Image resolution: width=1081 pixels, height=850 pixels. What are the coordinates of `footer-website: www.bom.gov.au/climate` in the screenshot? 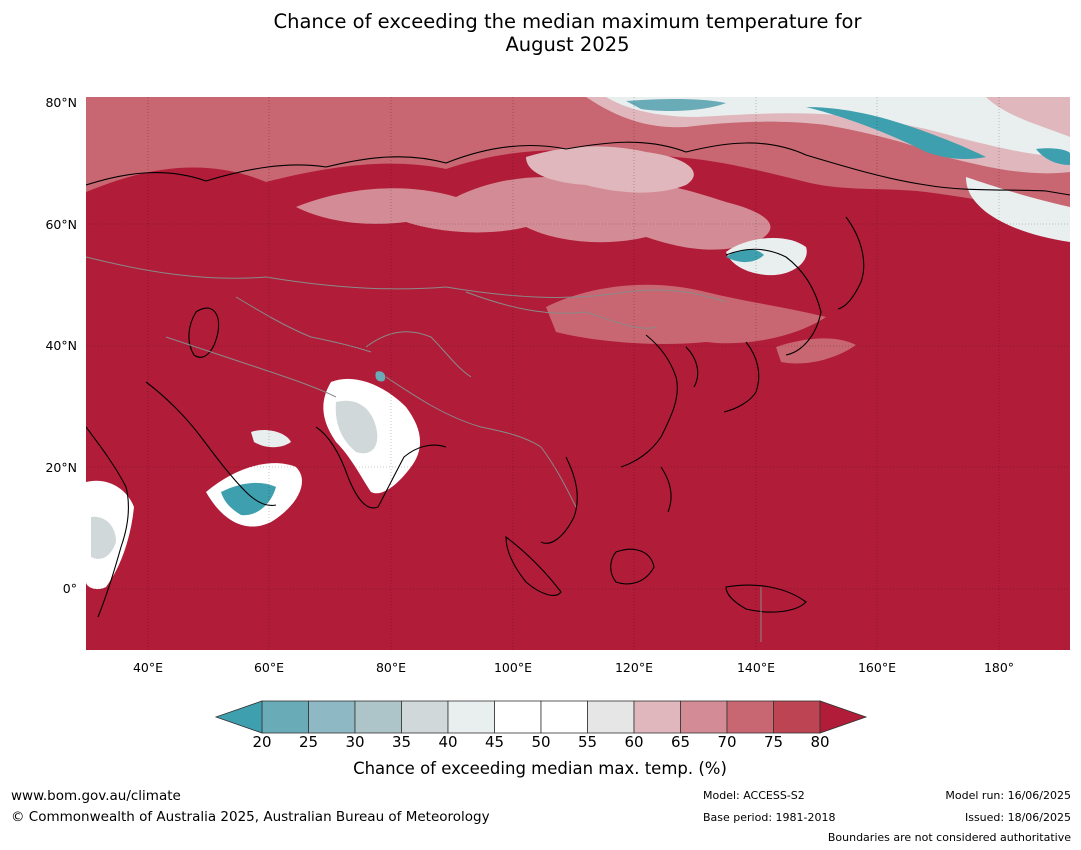 It's located at (96, 796).